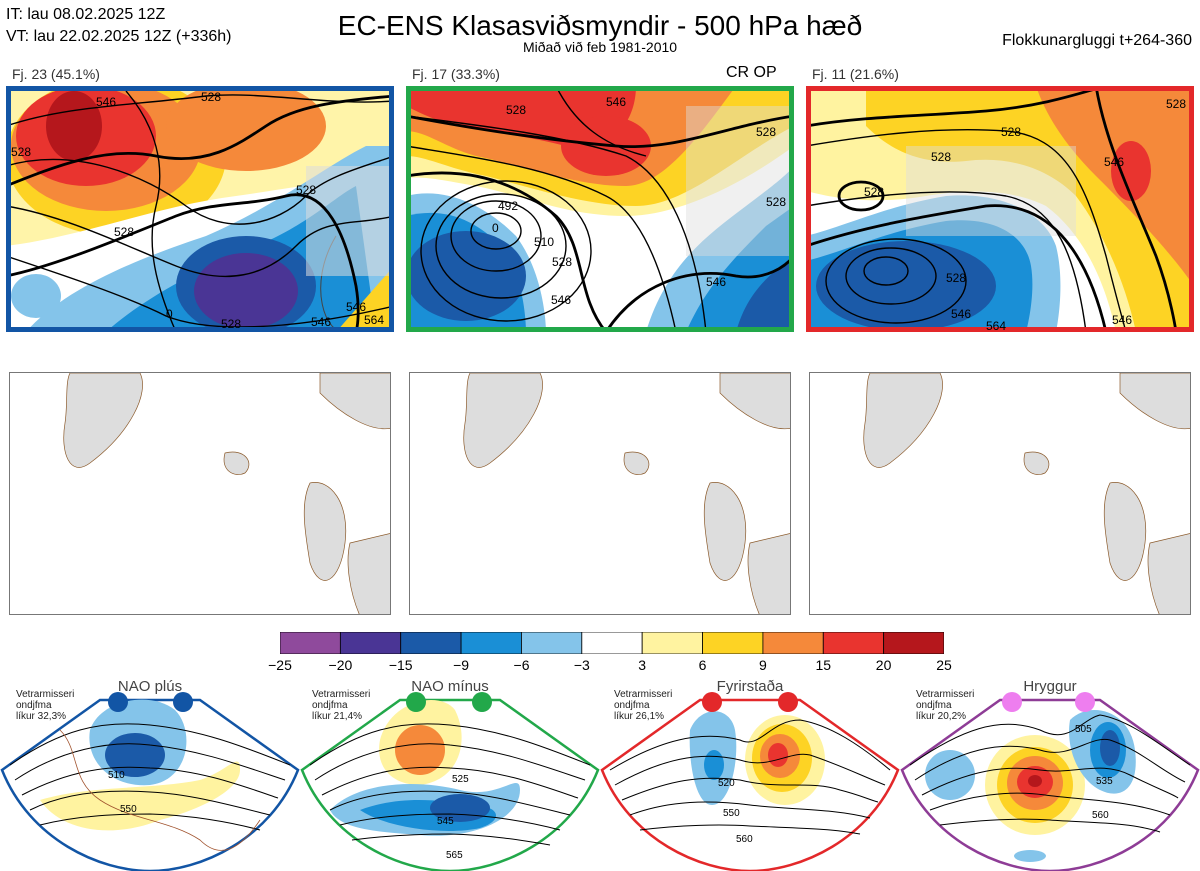 The width and height of the screenshot is (1200, 871). I want to click on colorbar-tick-label: −3, so click(581, 665).